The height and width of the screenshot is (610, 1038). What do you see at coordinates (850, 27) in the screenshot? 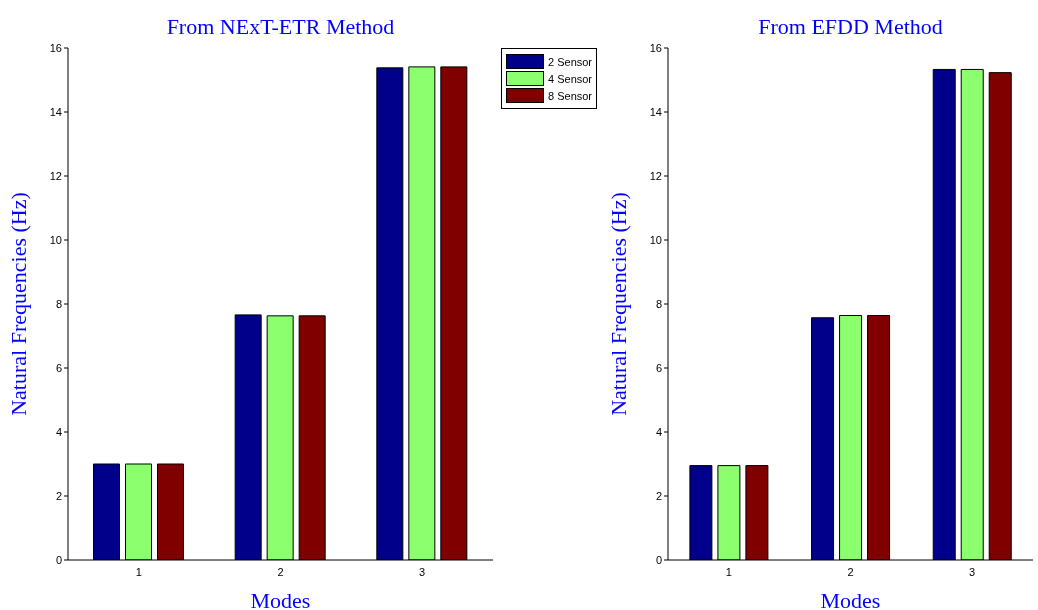
I see `chart-title: From EFDD Method` at bounding box center [850, 27].